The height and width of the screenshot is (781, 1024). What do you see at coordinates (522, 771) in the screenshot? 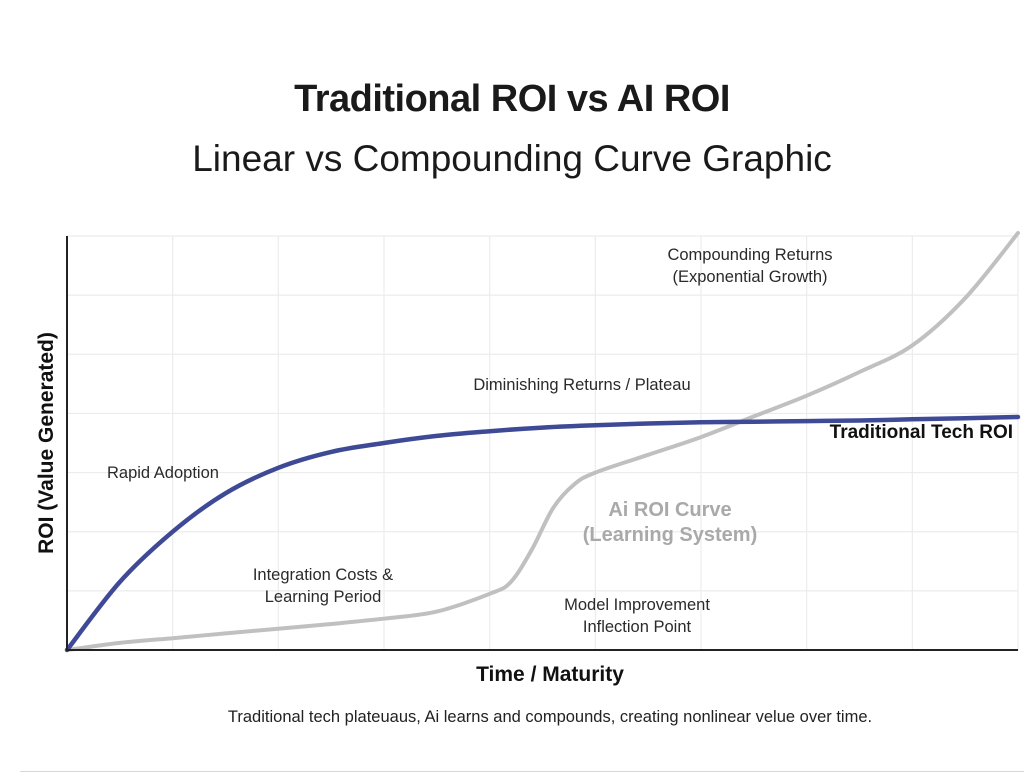
I see `bottom-divider` at bounding box center [522, 771].